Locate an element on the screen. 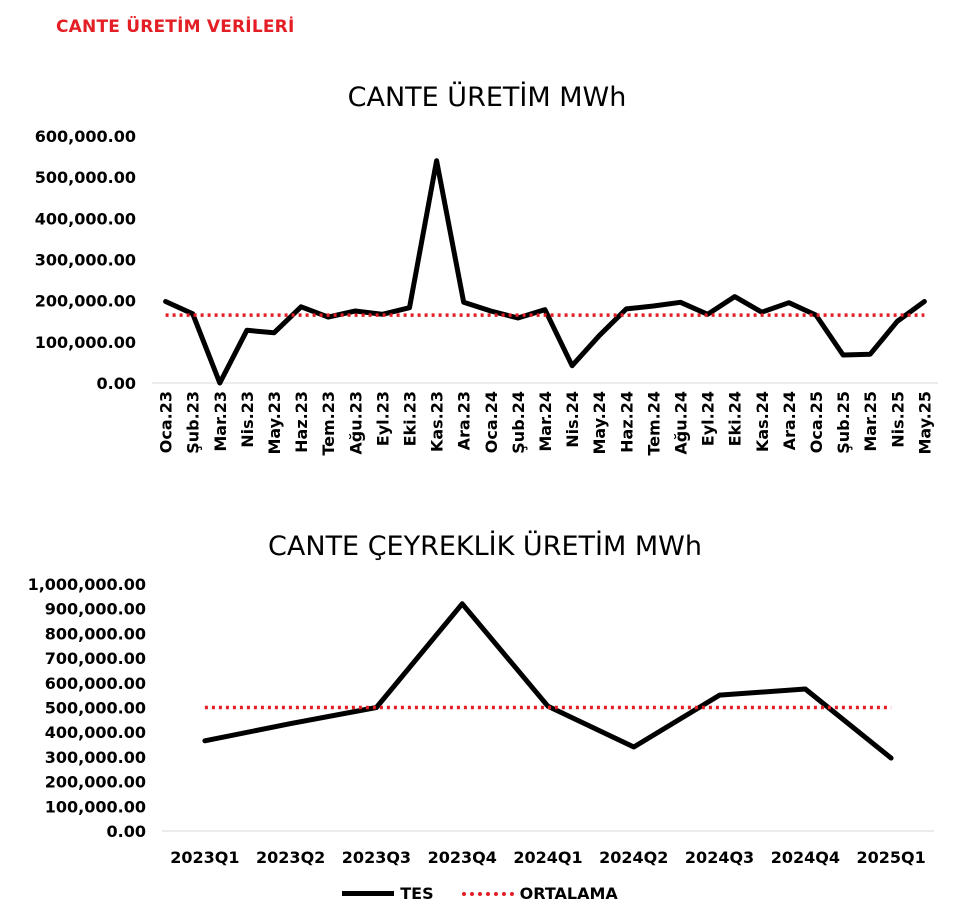  x-tick-label: Mar.24 is located at coordinates (545, 421).